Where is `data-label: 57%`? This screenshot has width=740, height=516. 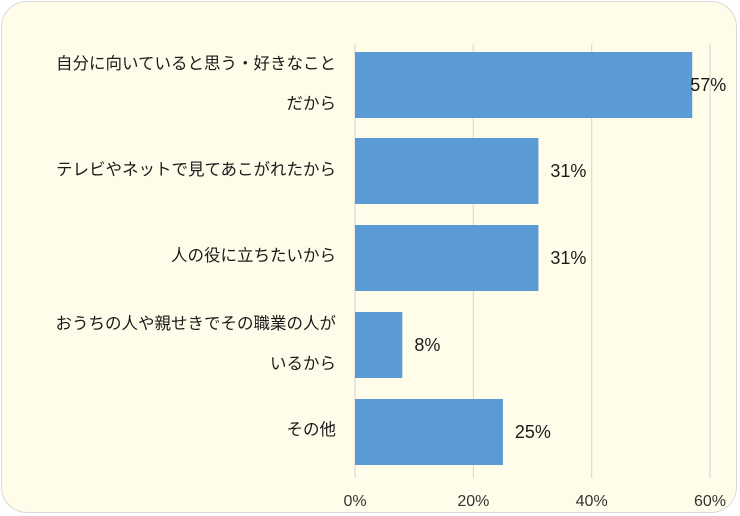 data-label: 57% is located at coordinates (708, 85).